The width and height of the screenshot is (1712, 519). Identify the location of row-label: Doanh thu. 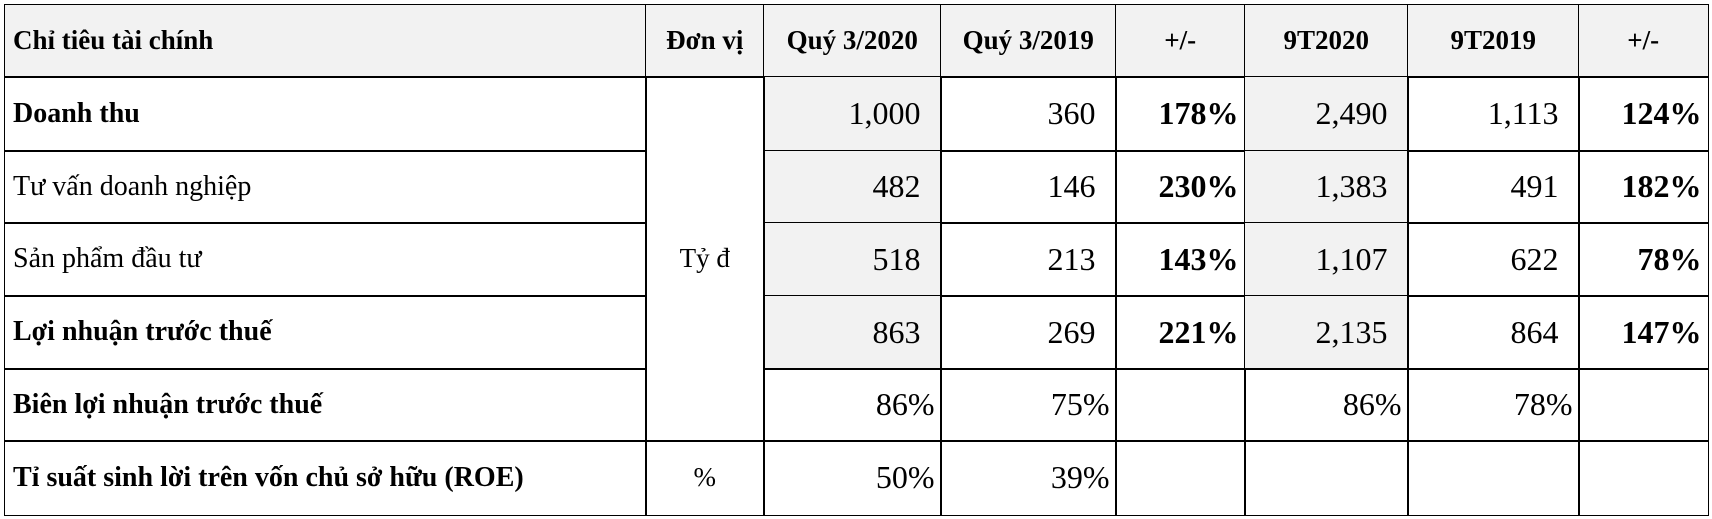
(325, 114).